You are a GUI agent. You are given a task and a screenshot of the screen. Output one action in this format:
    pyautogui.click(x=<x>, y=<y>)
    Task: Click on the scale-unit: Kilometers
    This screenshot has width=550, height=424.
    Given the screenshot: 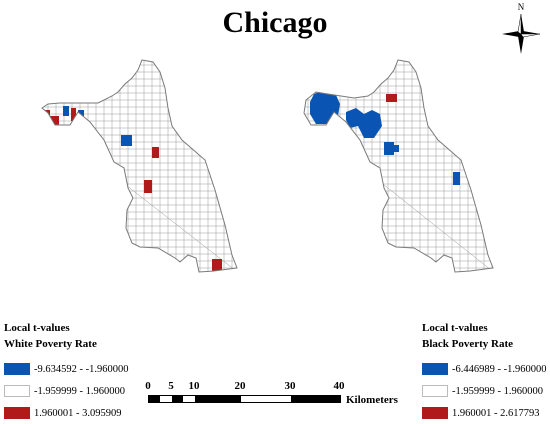 What is the action you would take?
    pyautogui.click(x=372, y=400)
    